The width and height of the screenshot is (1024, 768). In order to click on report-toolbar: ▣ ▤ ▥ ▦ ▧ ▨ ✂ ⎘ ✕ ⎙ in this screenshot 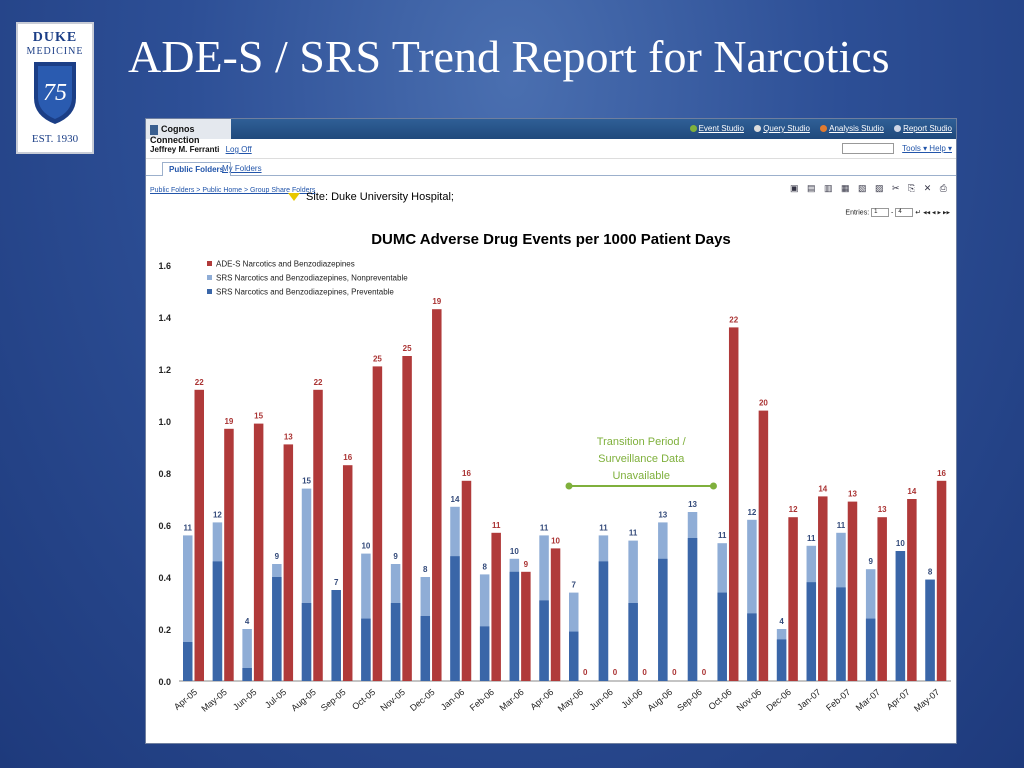, I will do `click(869, 188)`.